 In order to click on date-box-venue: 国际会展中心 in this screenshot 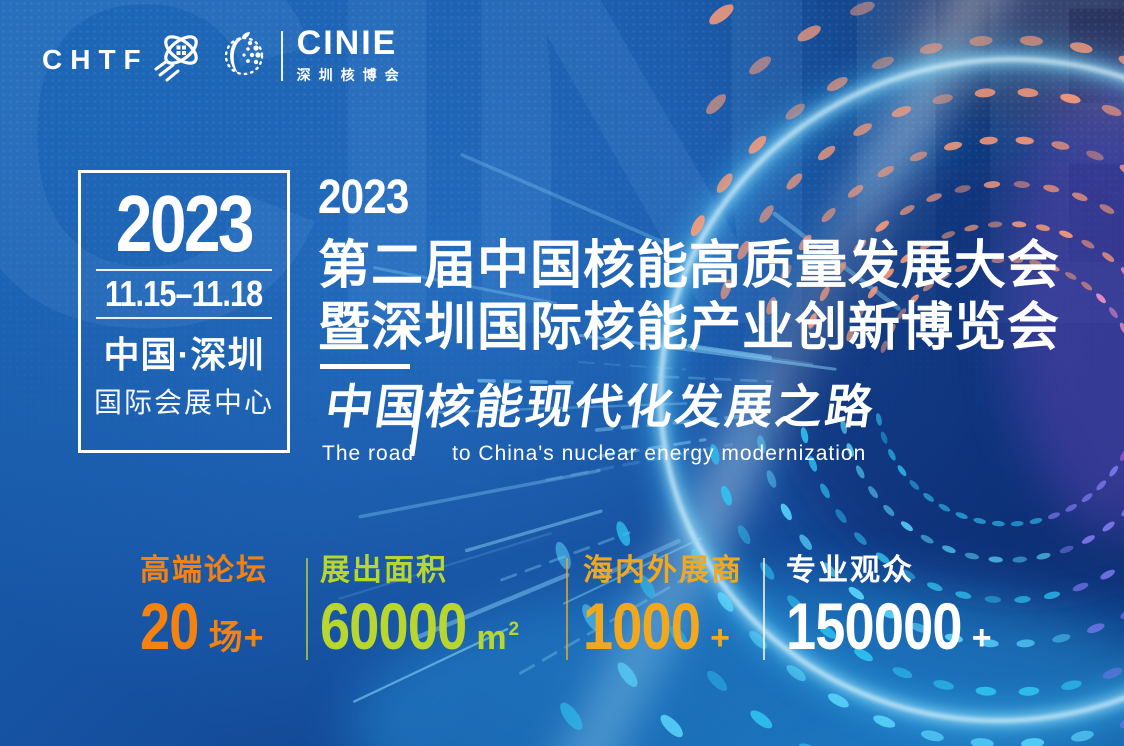, I will do `click(183, 402)`.